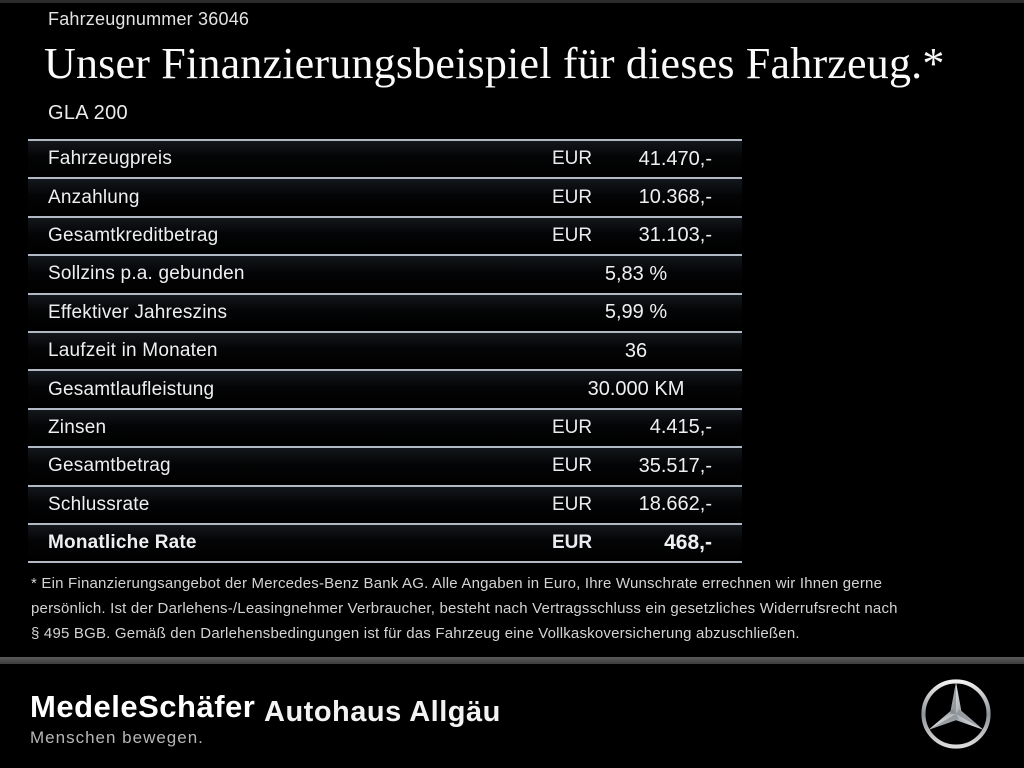 Image resolution: width=1024 pixels, height=768 pixels. I want to click on row-value-cell: EUR 468,-, so click(647, 543).